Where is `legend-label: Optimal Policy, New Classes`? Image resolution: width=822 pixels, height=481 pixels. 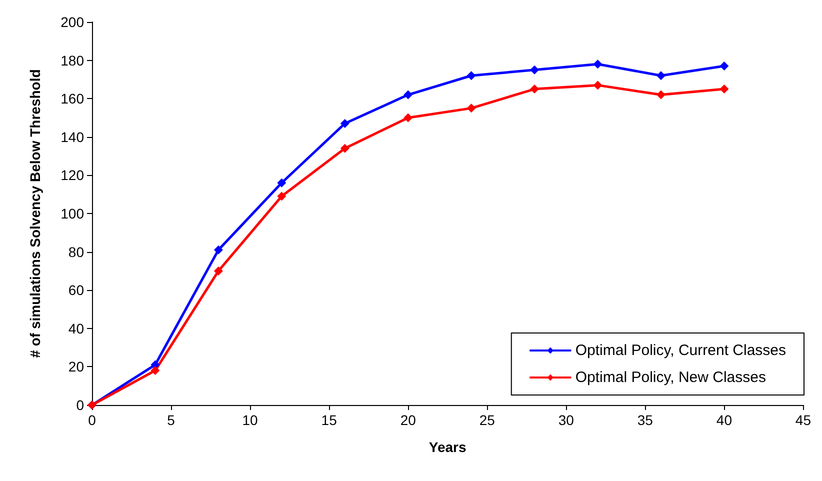 legend-label: Optimal Policy, New Classes is located at coordinates (670, 377).